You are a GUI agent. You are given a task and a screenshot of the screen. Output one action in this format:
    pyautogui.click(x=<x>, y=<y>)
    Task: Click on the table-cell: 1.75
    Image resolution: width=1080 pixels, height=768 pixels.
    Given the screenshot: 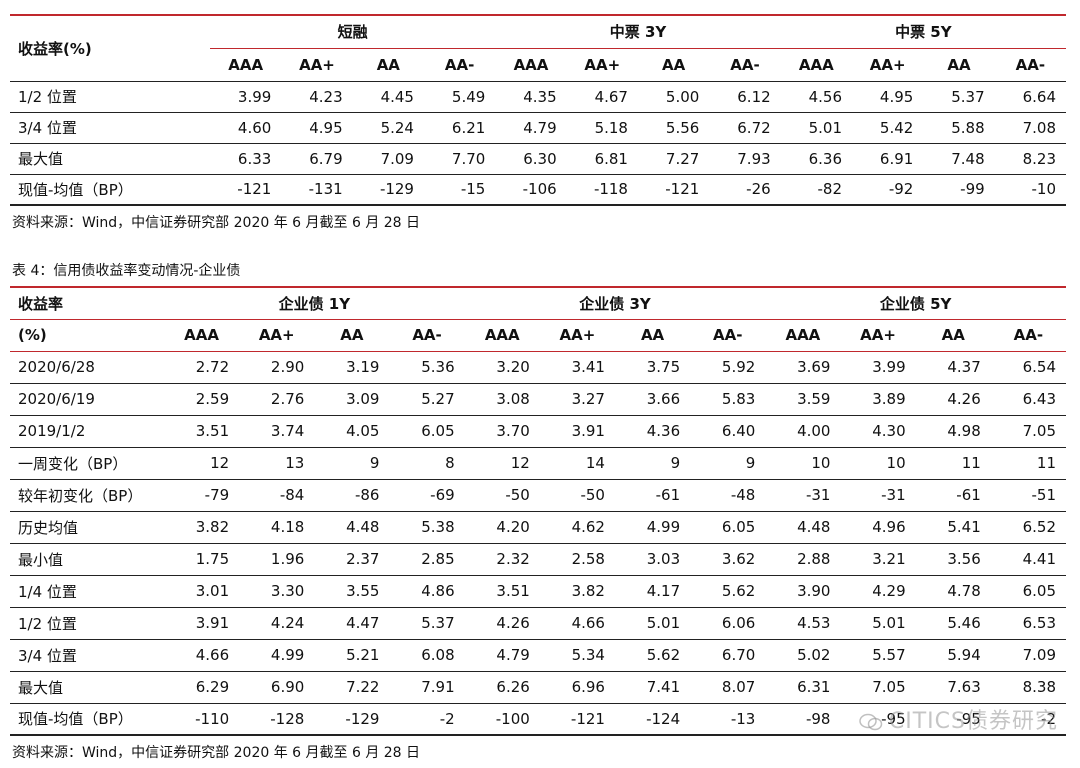 What is the action you would take?
    pyautogui.click(x=202, y=559)
    